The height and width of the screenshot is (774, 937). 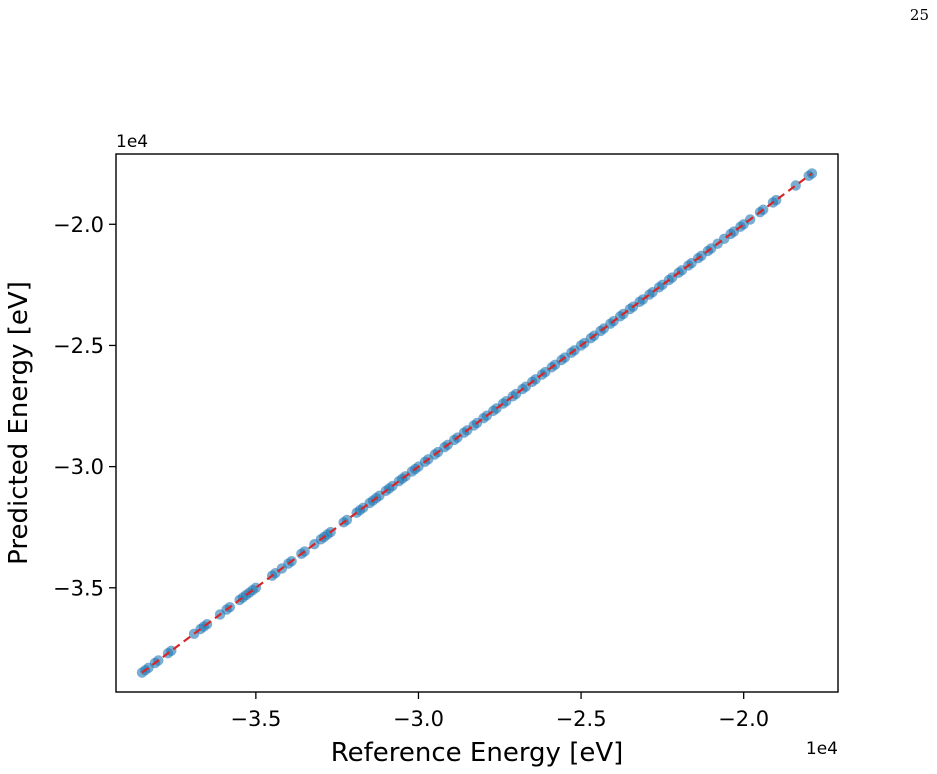 What do you see at coordinates (822, 749) in the screenshot?
I see `x-axis-offset-label: 1e4` at bounding box center [822, 749].